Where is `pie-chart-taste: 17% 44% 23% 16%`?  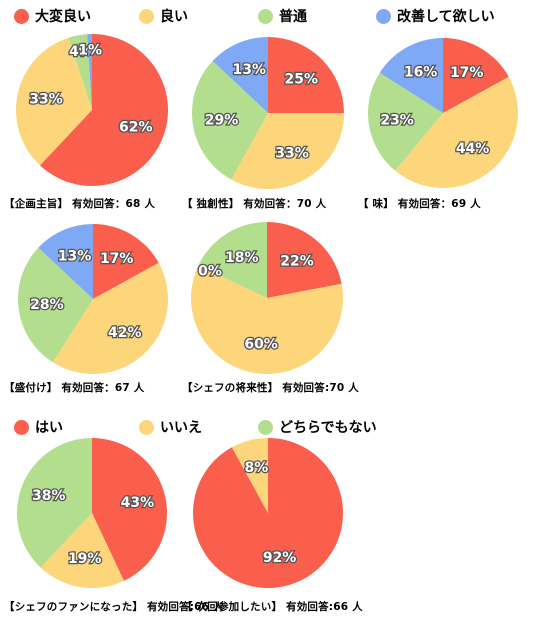 pie-chart-taste: 17% 44% 23% 16% is located at coordinates (442, 113).